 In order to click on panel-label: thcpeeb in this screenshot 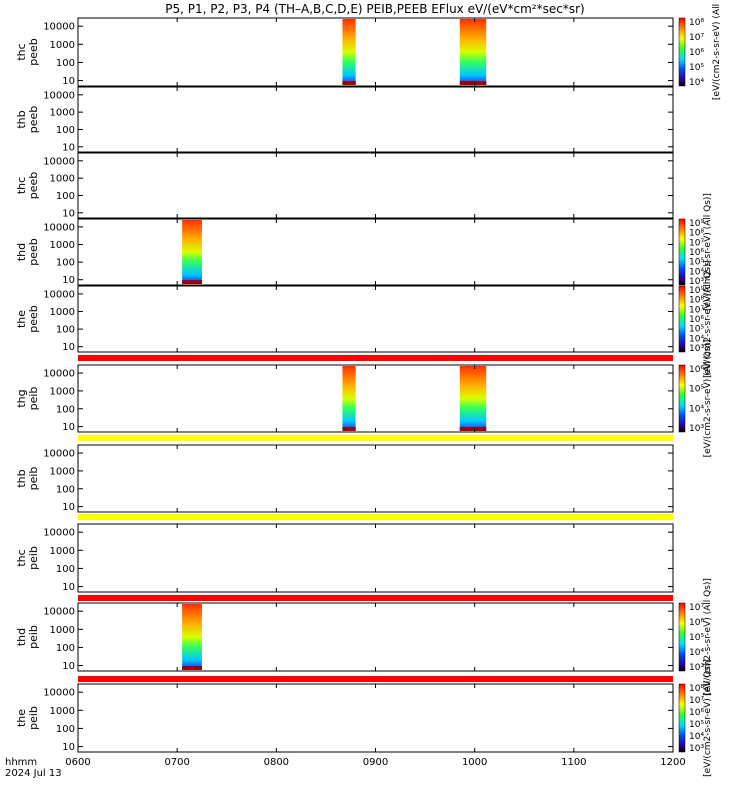, I will do `click(27, 186)`.